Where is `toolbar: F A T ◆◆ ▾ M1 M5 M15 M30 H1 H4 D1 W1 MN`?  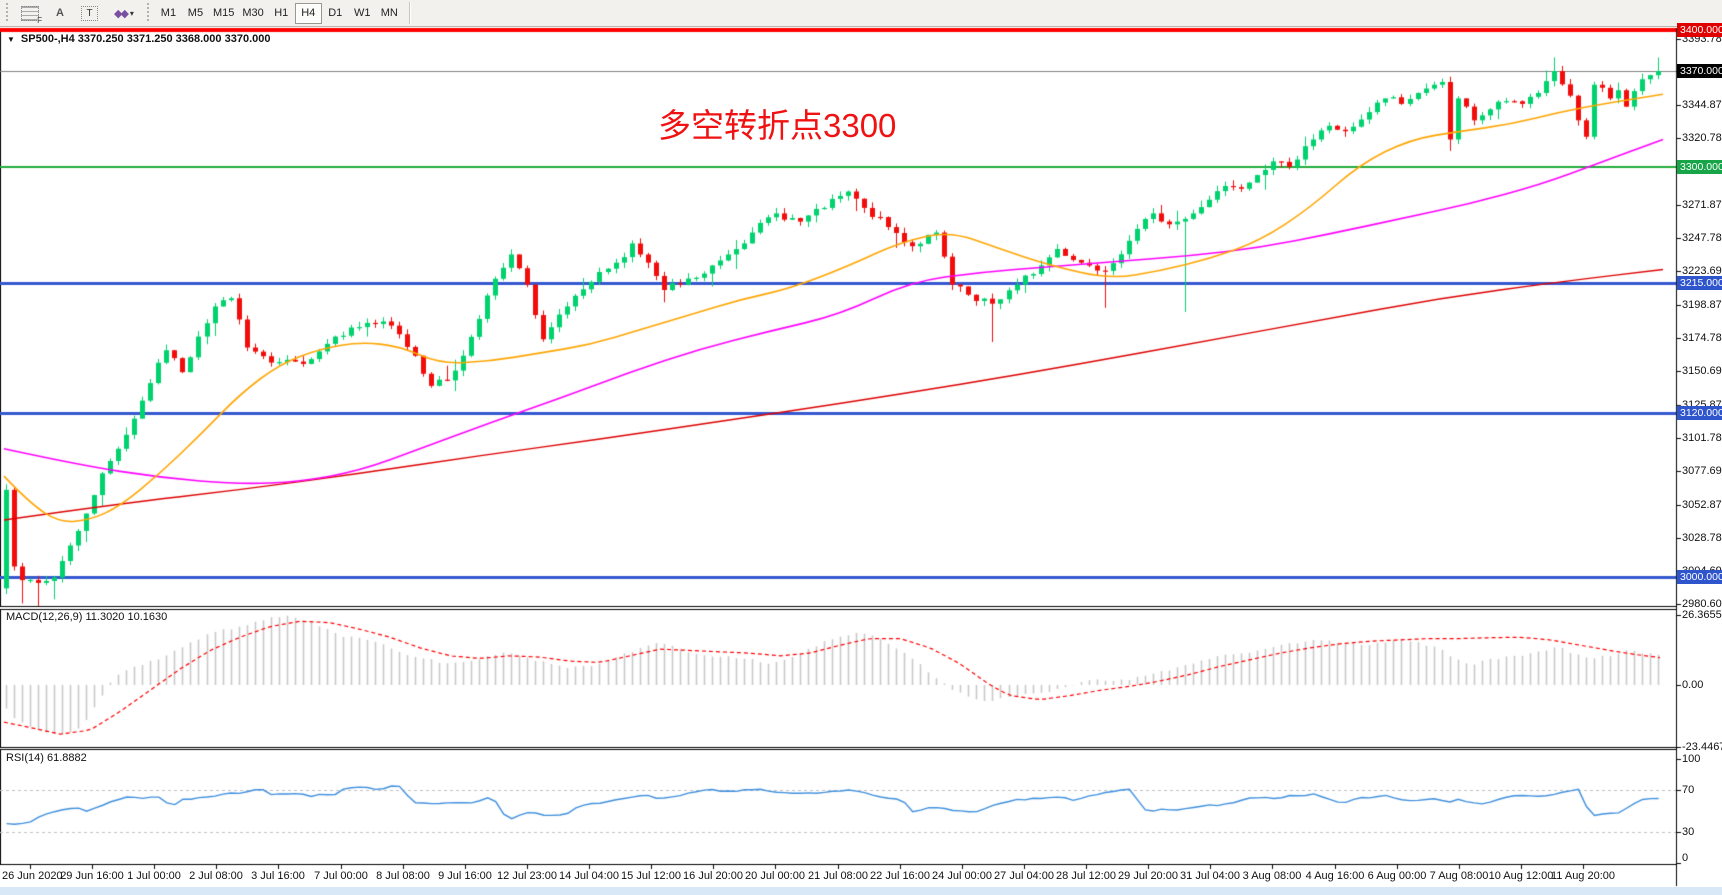
toolbar: F A T ◆◆ ▾ M1 M5 M15 M30 H1 H4 D1 W1 MN is located at coordinates (861, 13).